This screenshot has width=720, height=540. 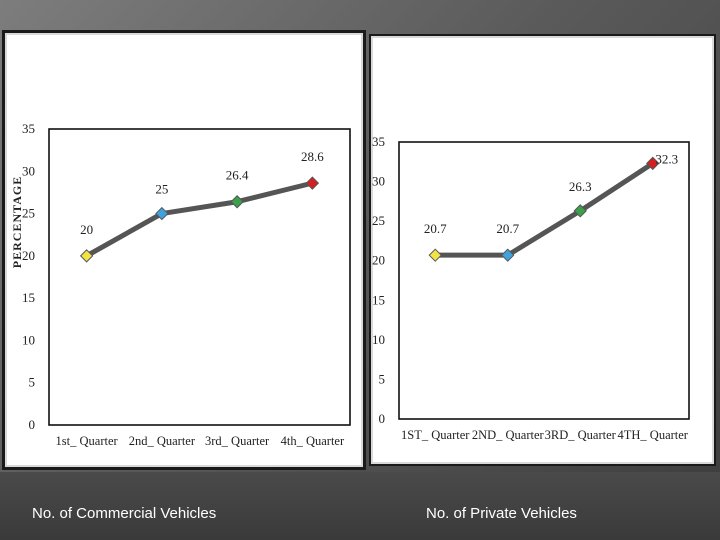 I want to click on data-label: 28.6, so click(x=312, y=156).